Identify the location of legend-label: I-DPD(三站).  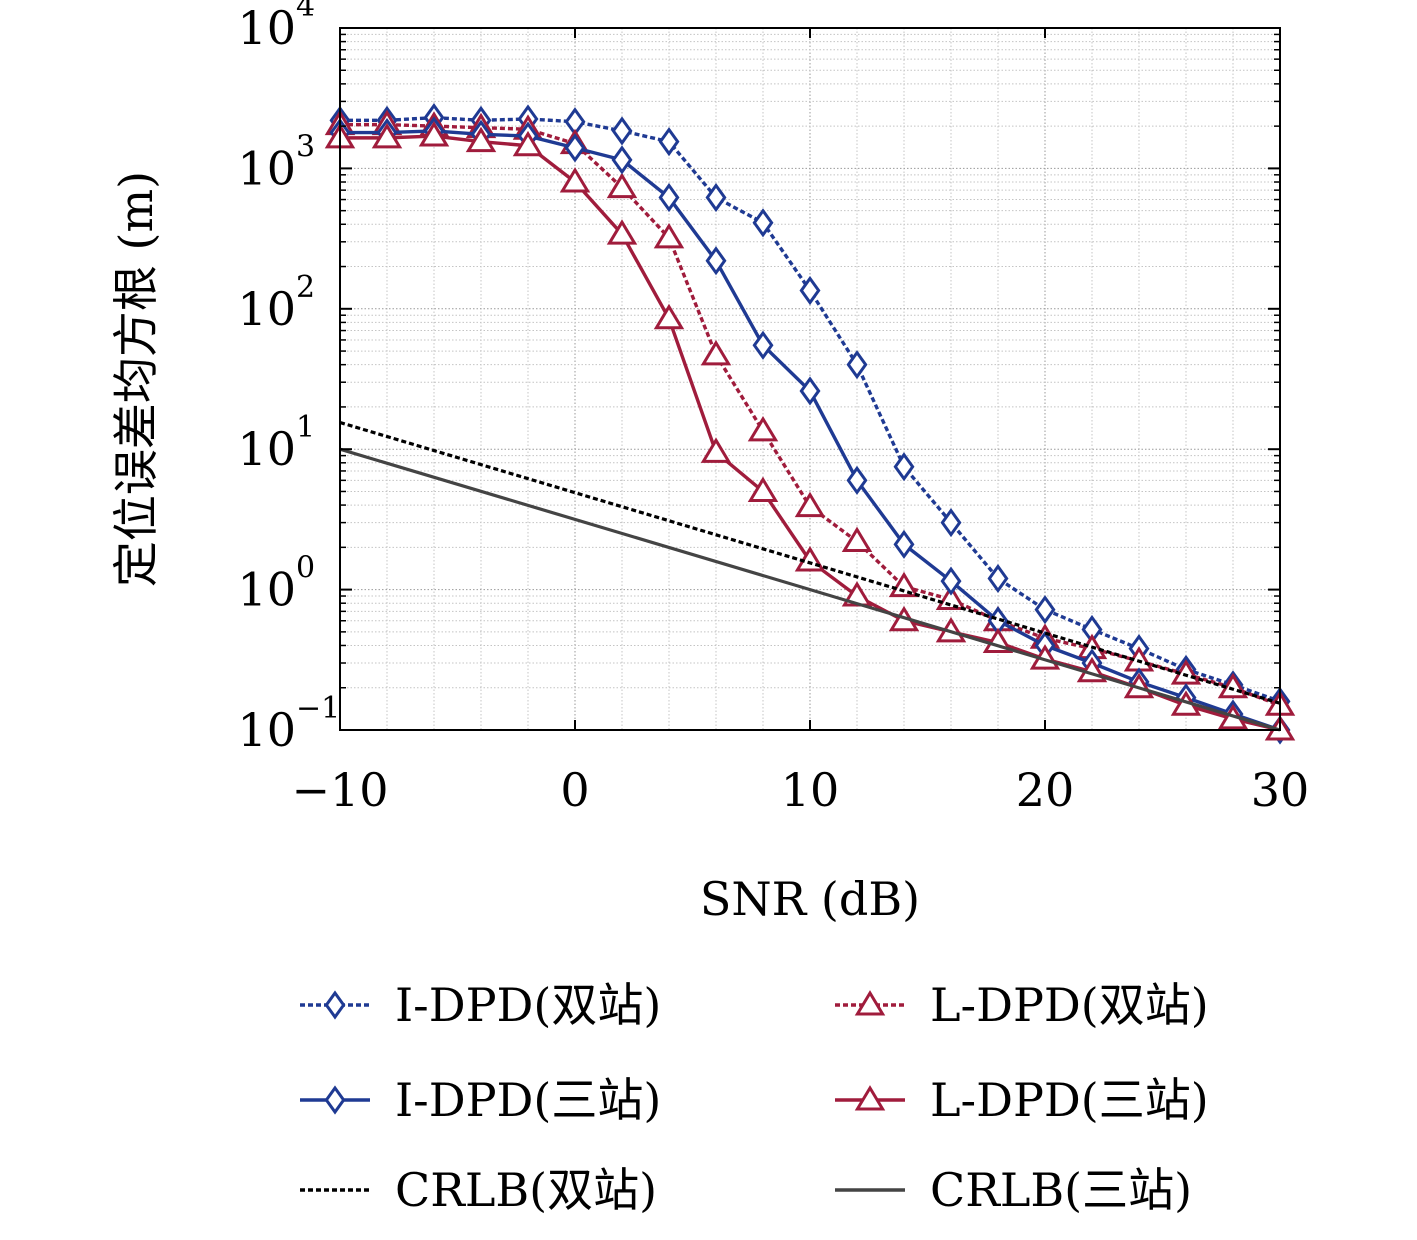
(528, 1100).